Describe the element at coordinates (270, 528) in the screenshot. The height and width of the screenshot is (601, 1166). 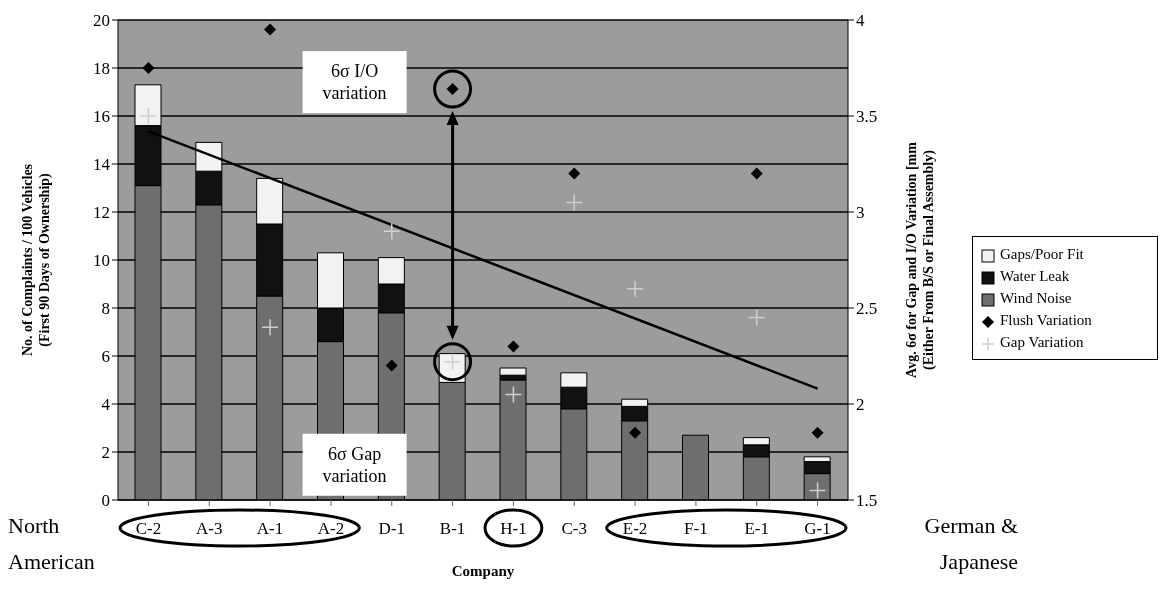
I see `x-tick-label: A-1` at that location.